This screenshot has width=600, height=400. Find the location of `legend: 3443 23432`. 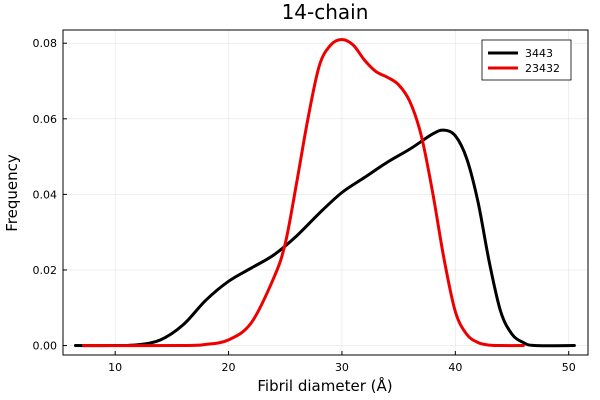

legend: 3443 23432 is located at coordinates (526, 60).